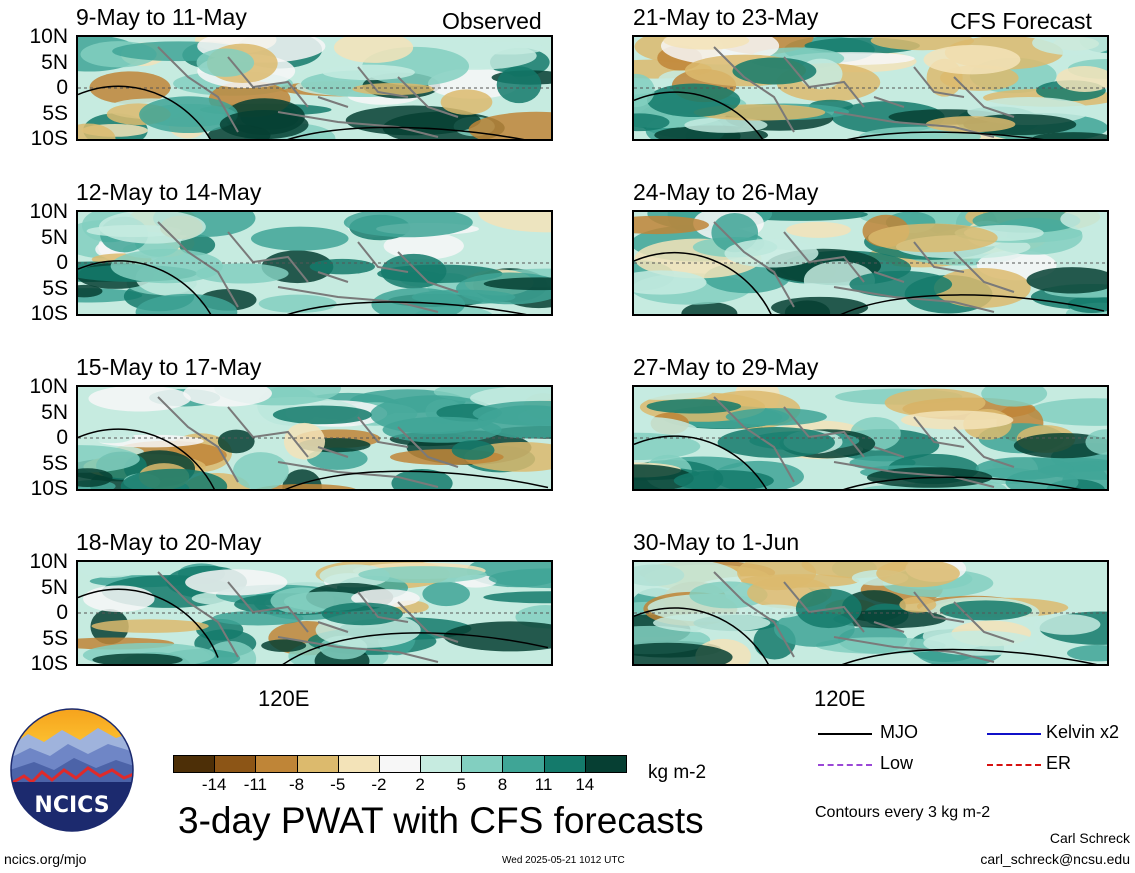  Describe the element at coordinates (840, 698) in the screenshot. I see `x-tick-120e-right: 120E` at that location.